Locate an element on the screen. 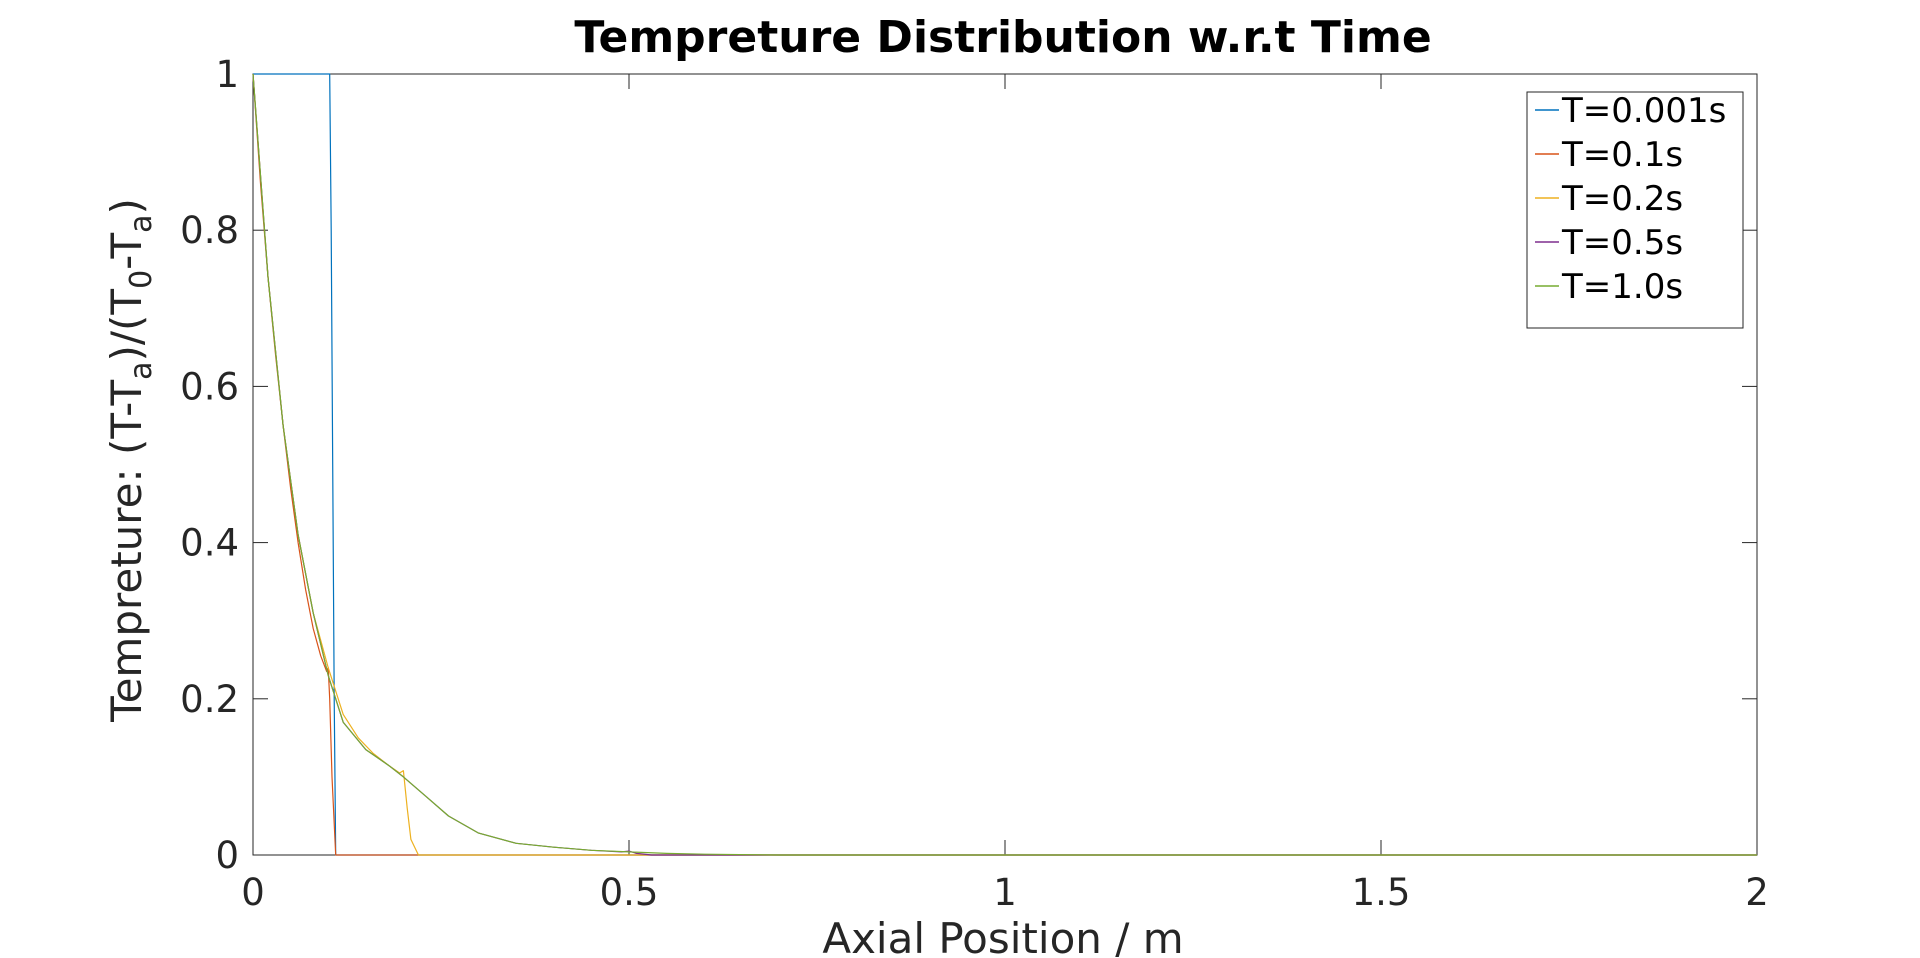  x-tick-label: 1.5 is located at coordinates (1381, 892).